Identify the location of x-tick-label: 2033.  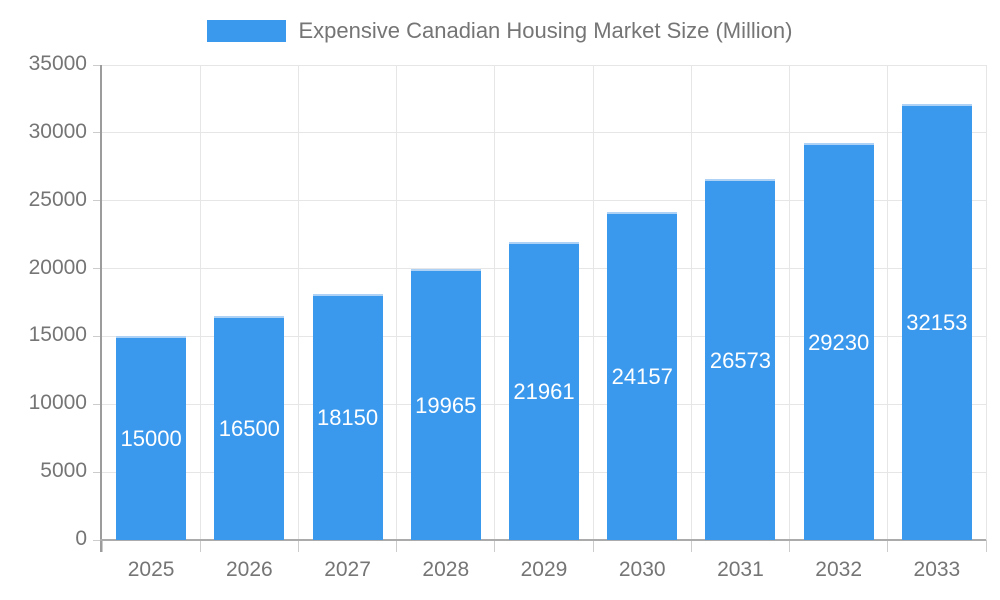
(937, 569).